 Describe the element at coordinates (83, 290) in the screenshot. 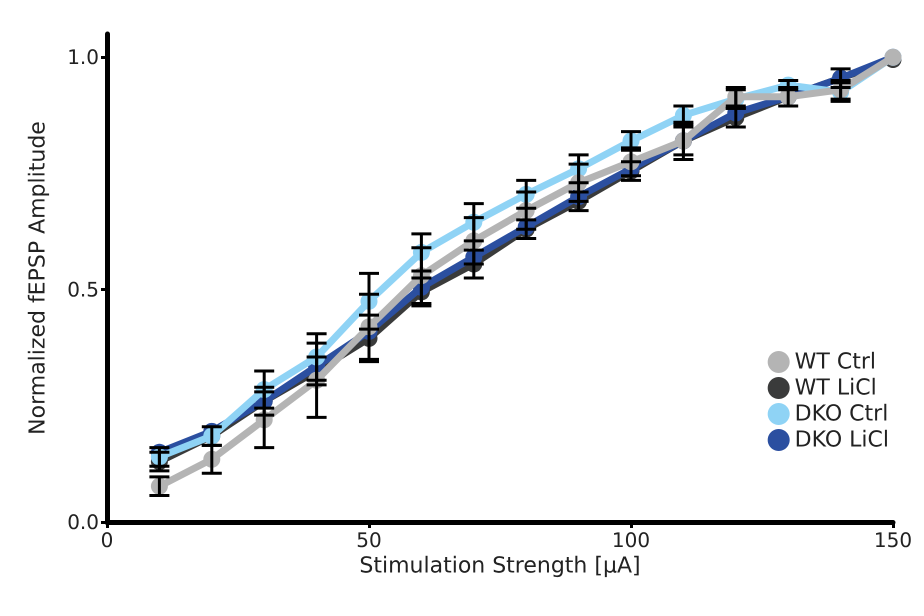

I see `y-tick-label: 0.5` at that location.